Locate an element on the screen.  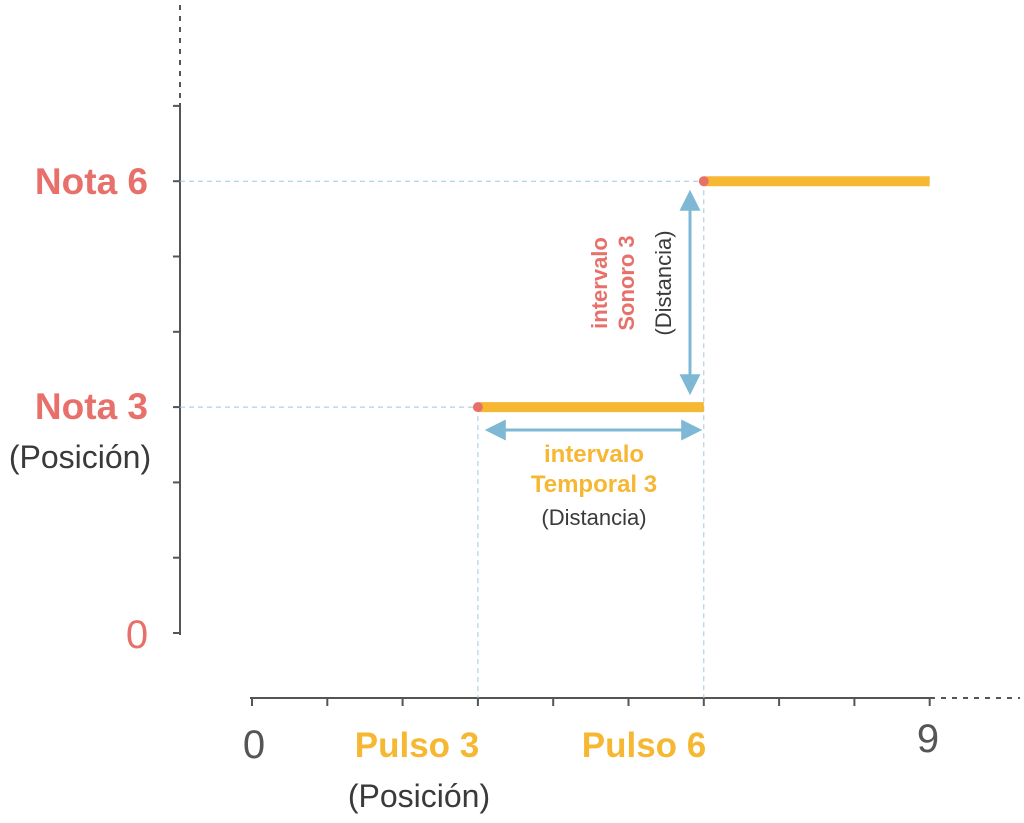
sonoro-label-line3: (Distancia) is located at coordinates (663, 282).